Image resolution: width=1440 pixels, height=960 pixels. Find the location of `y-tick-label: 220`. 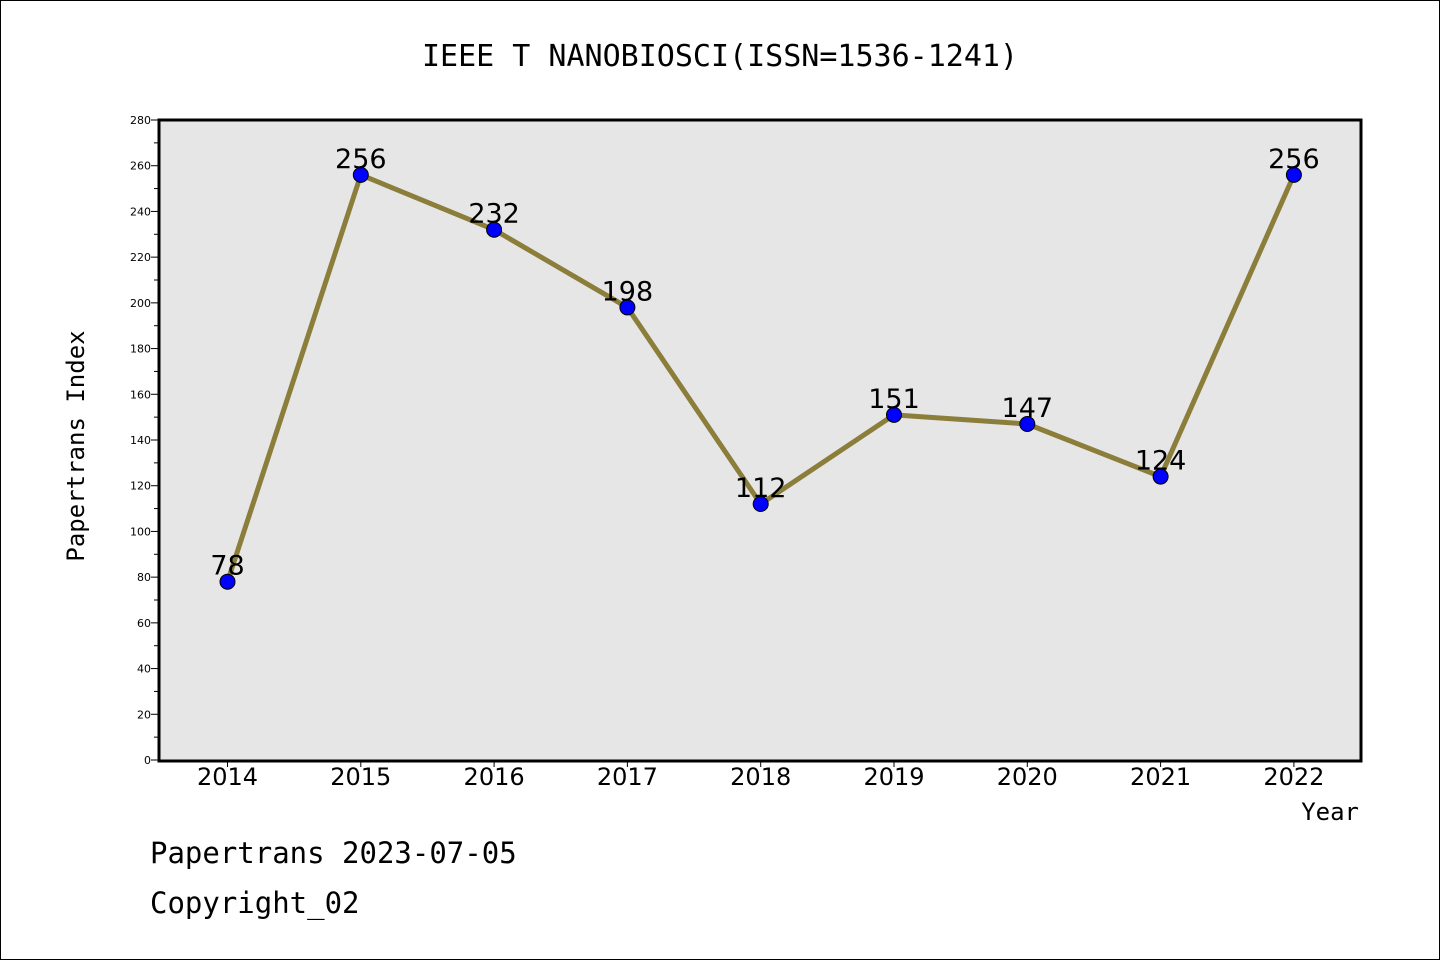

y-tick-label: 220 is located at coordinates (140, 257).